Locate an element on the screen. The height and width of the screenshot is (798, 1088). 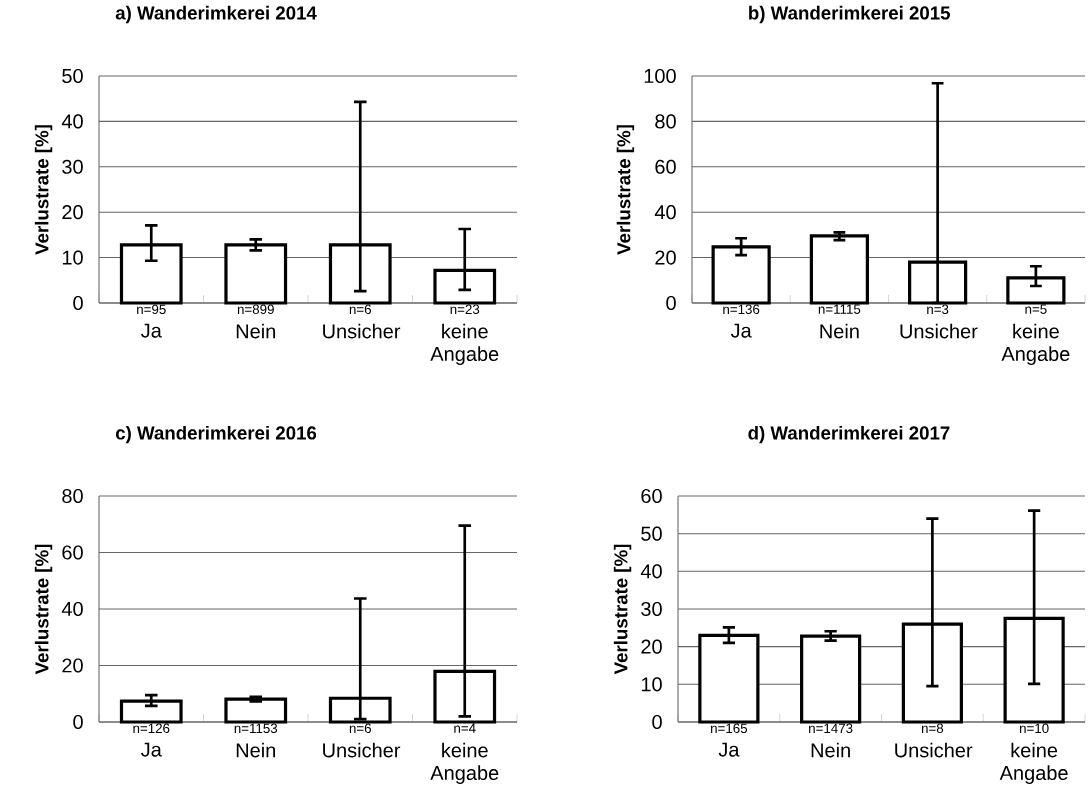
annotation: n=899 is located at coordinates (255, 309).